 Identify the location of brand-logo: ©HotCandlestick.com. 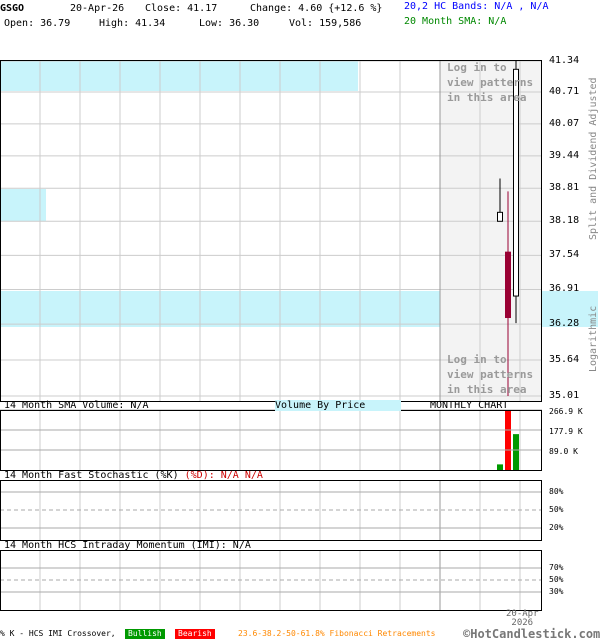
(531, 634).